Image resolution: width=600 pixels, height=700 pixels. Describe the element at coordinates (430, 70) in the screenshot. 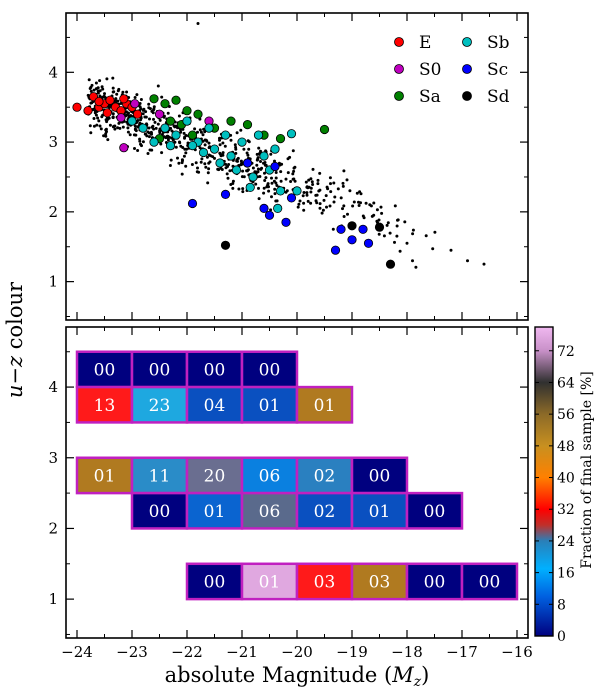

I see `legend-label-S0: S0` at that location.